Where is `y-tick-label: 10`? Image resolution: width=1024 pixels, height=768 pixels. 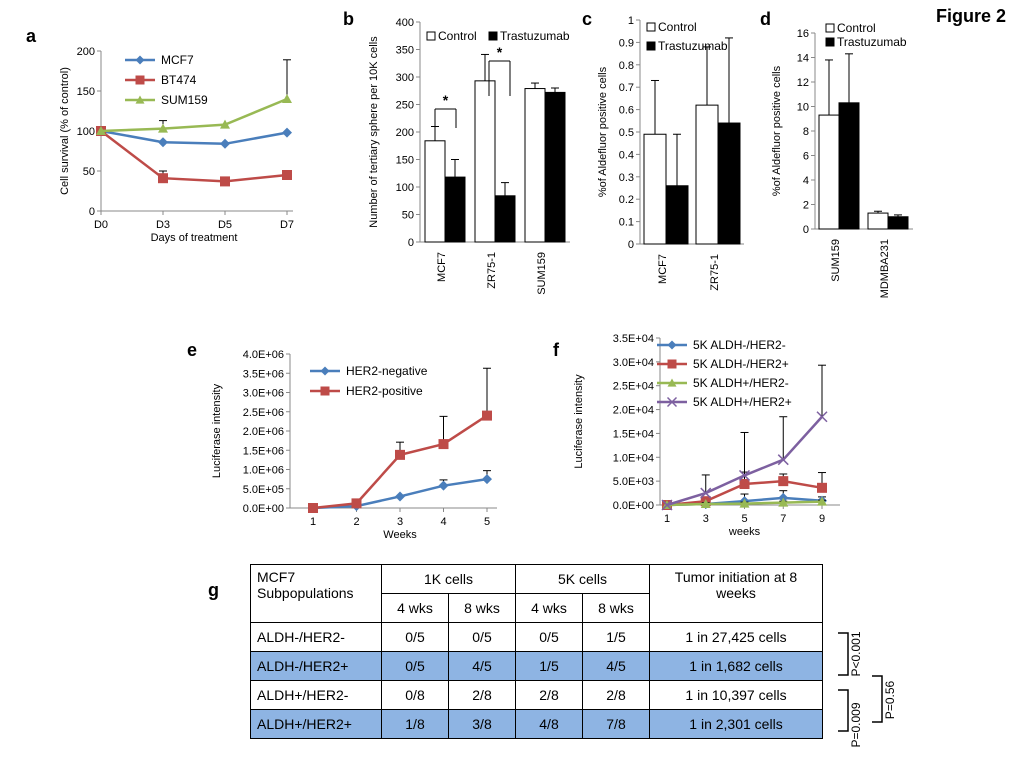
y-tick-label: 10 is located at coordinates (803, 108).